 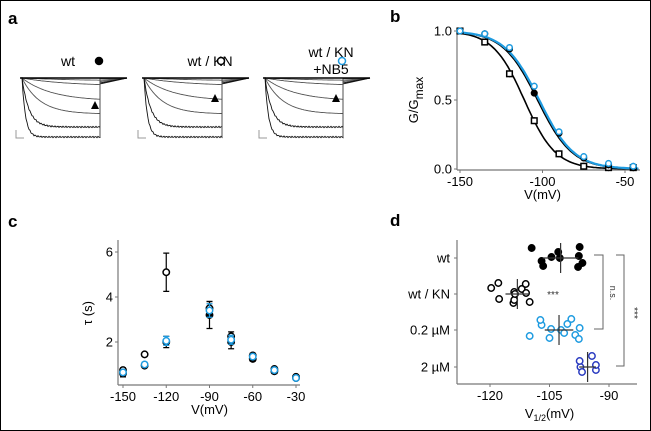 What do you see at coordinates (296, 396) in the screenshot?
I see `x-tick-label: -30` at bounding box center [296, 396].